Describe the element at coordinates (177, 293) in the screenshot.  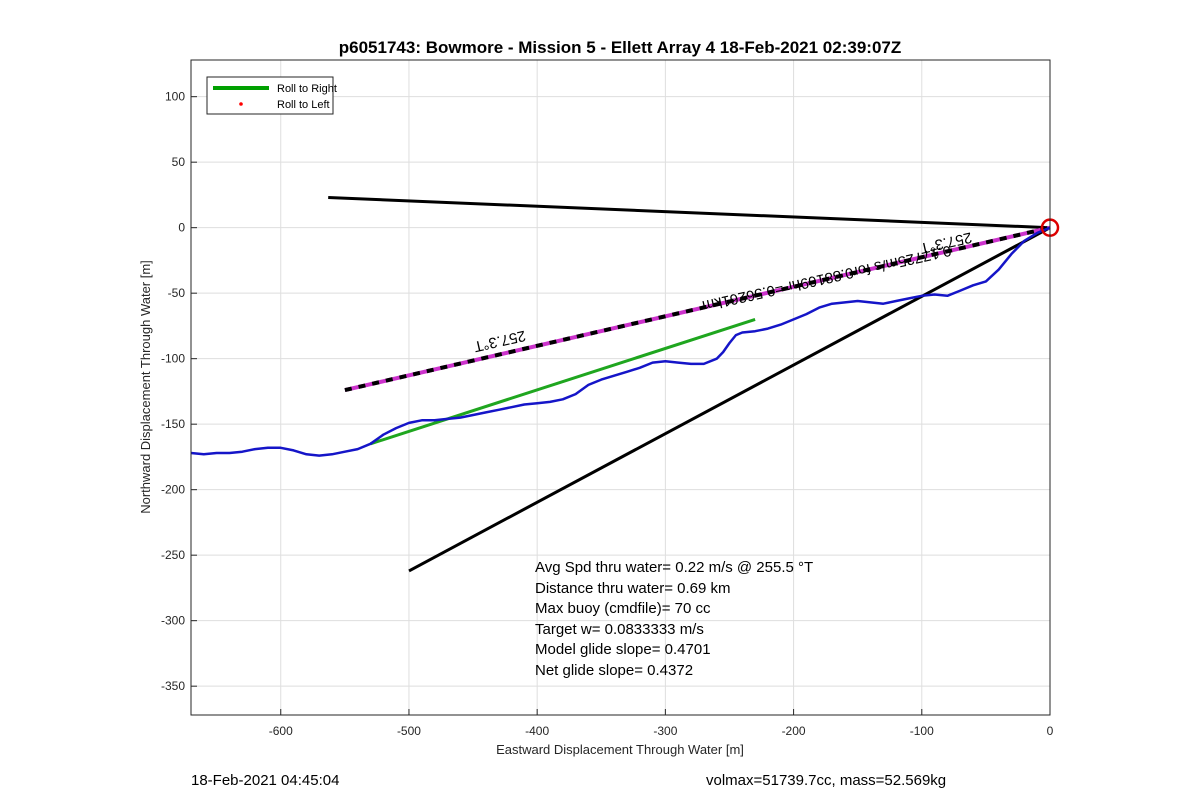
I see `y-tick-label: -50` at that location.